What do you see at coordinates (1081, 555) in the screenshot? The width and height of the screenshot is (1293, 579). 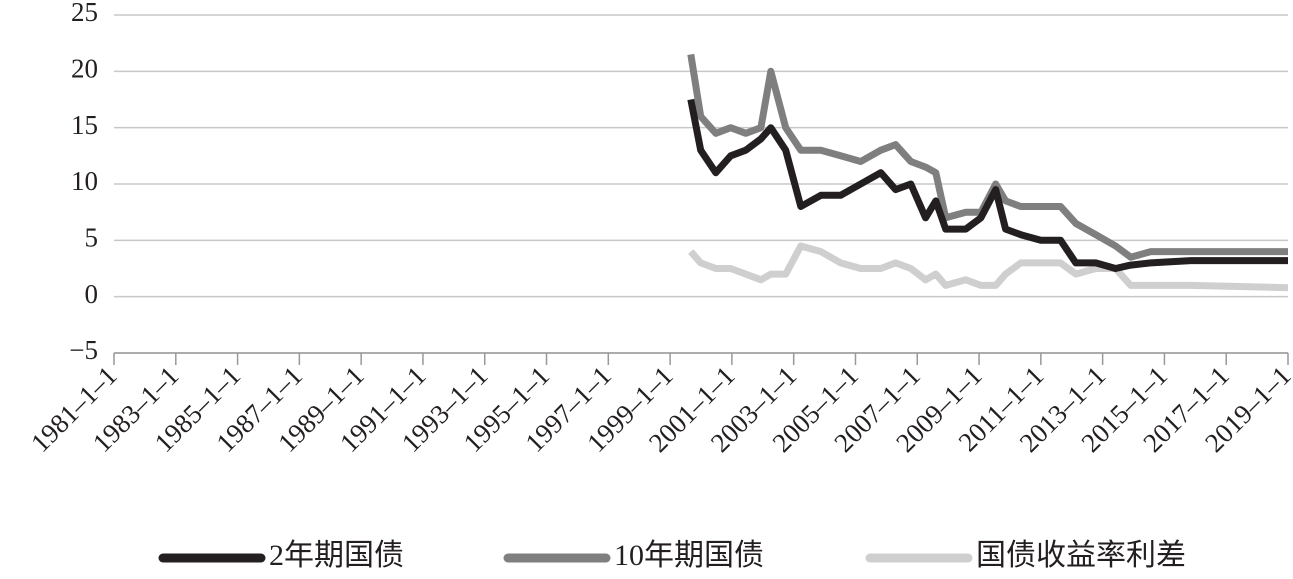 I see `legend-label: 国债收益率利差` at bounding box center [1081, 555].